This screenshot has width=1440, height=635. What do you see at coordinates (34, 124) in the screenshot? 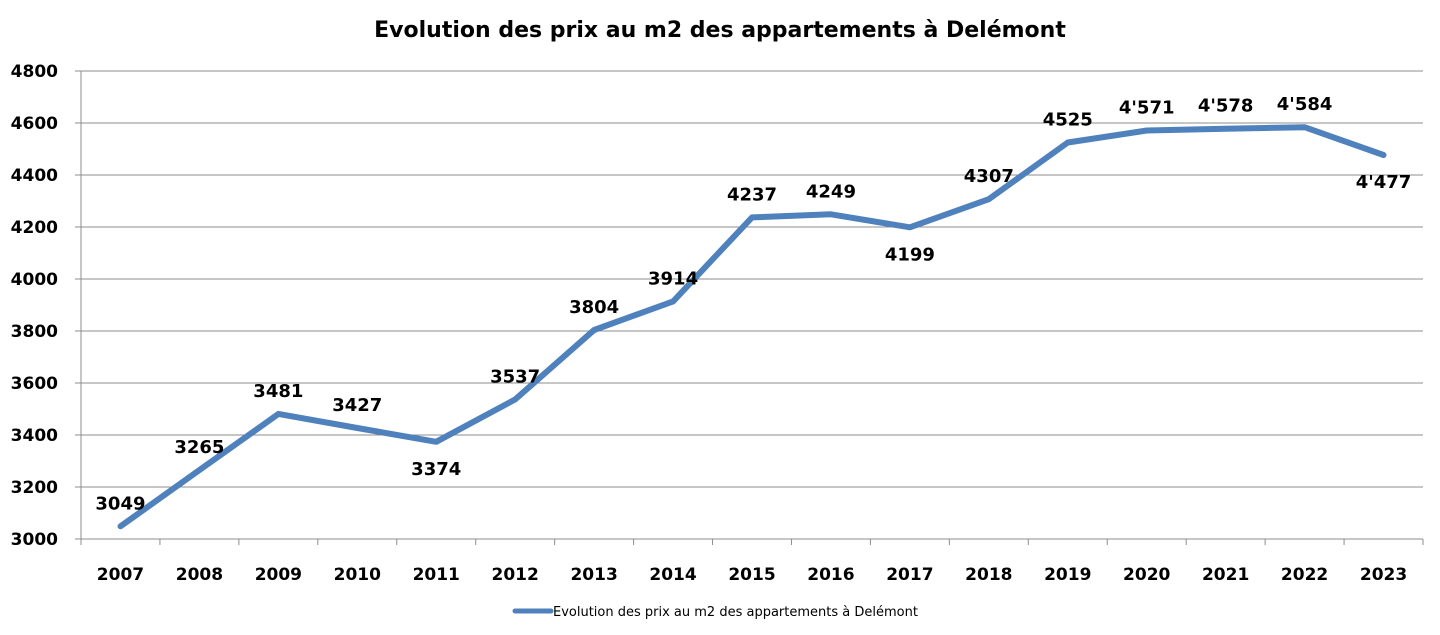
I see `ytick-label: 4600` at bounding box center [34, 124].